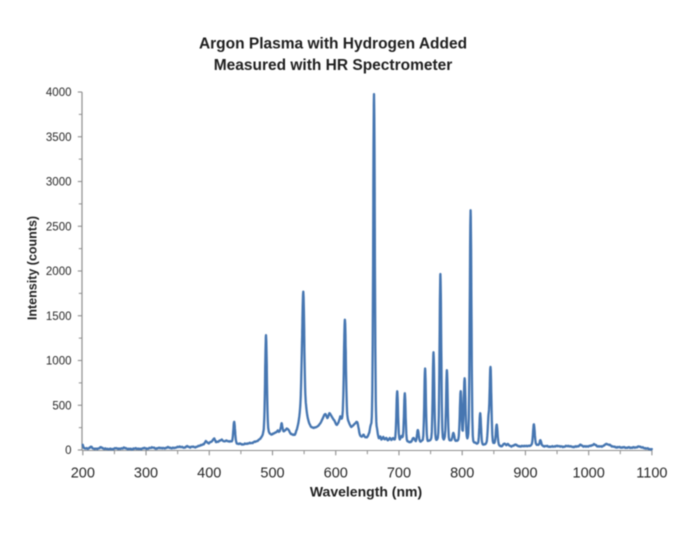 This screenshot has width=693, height=539. I want to click on svg-text: 700, so click(399, 474).